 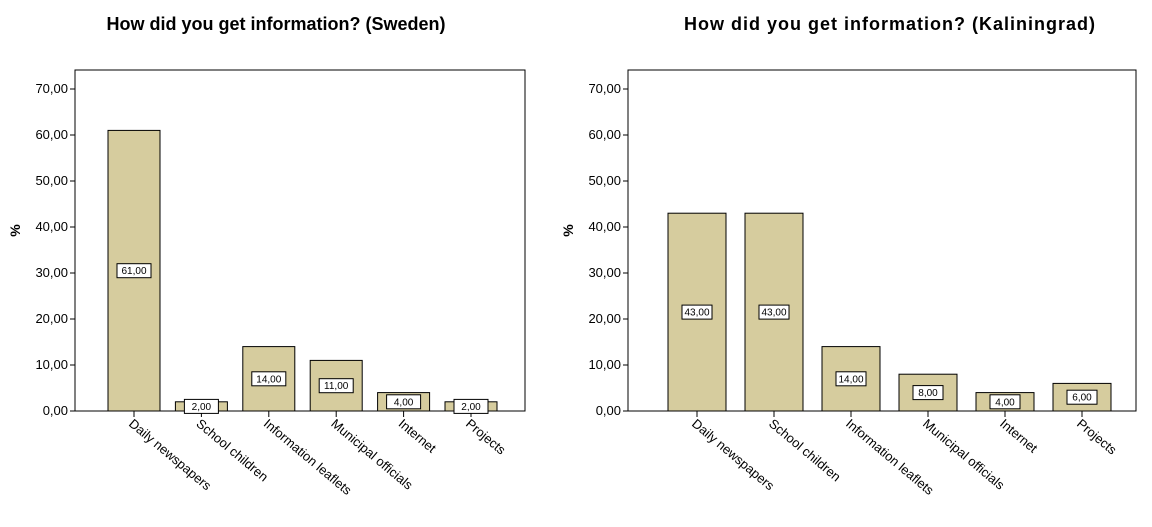 What do you see at coordinates (733, 455) in the screenshot?
I see `category-label: Daily newspapers` at bounding box center [733, 455].